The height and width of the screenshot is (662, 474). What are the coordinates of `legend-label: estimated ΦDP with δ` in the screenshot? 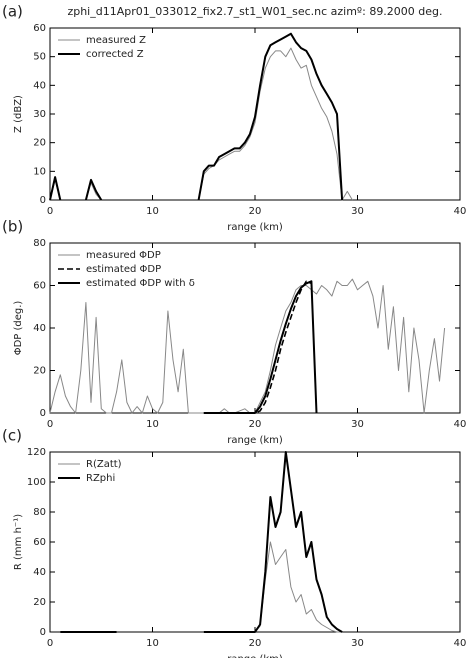 It's located at (140, 283).